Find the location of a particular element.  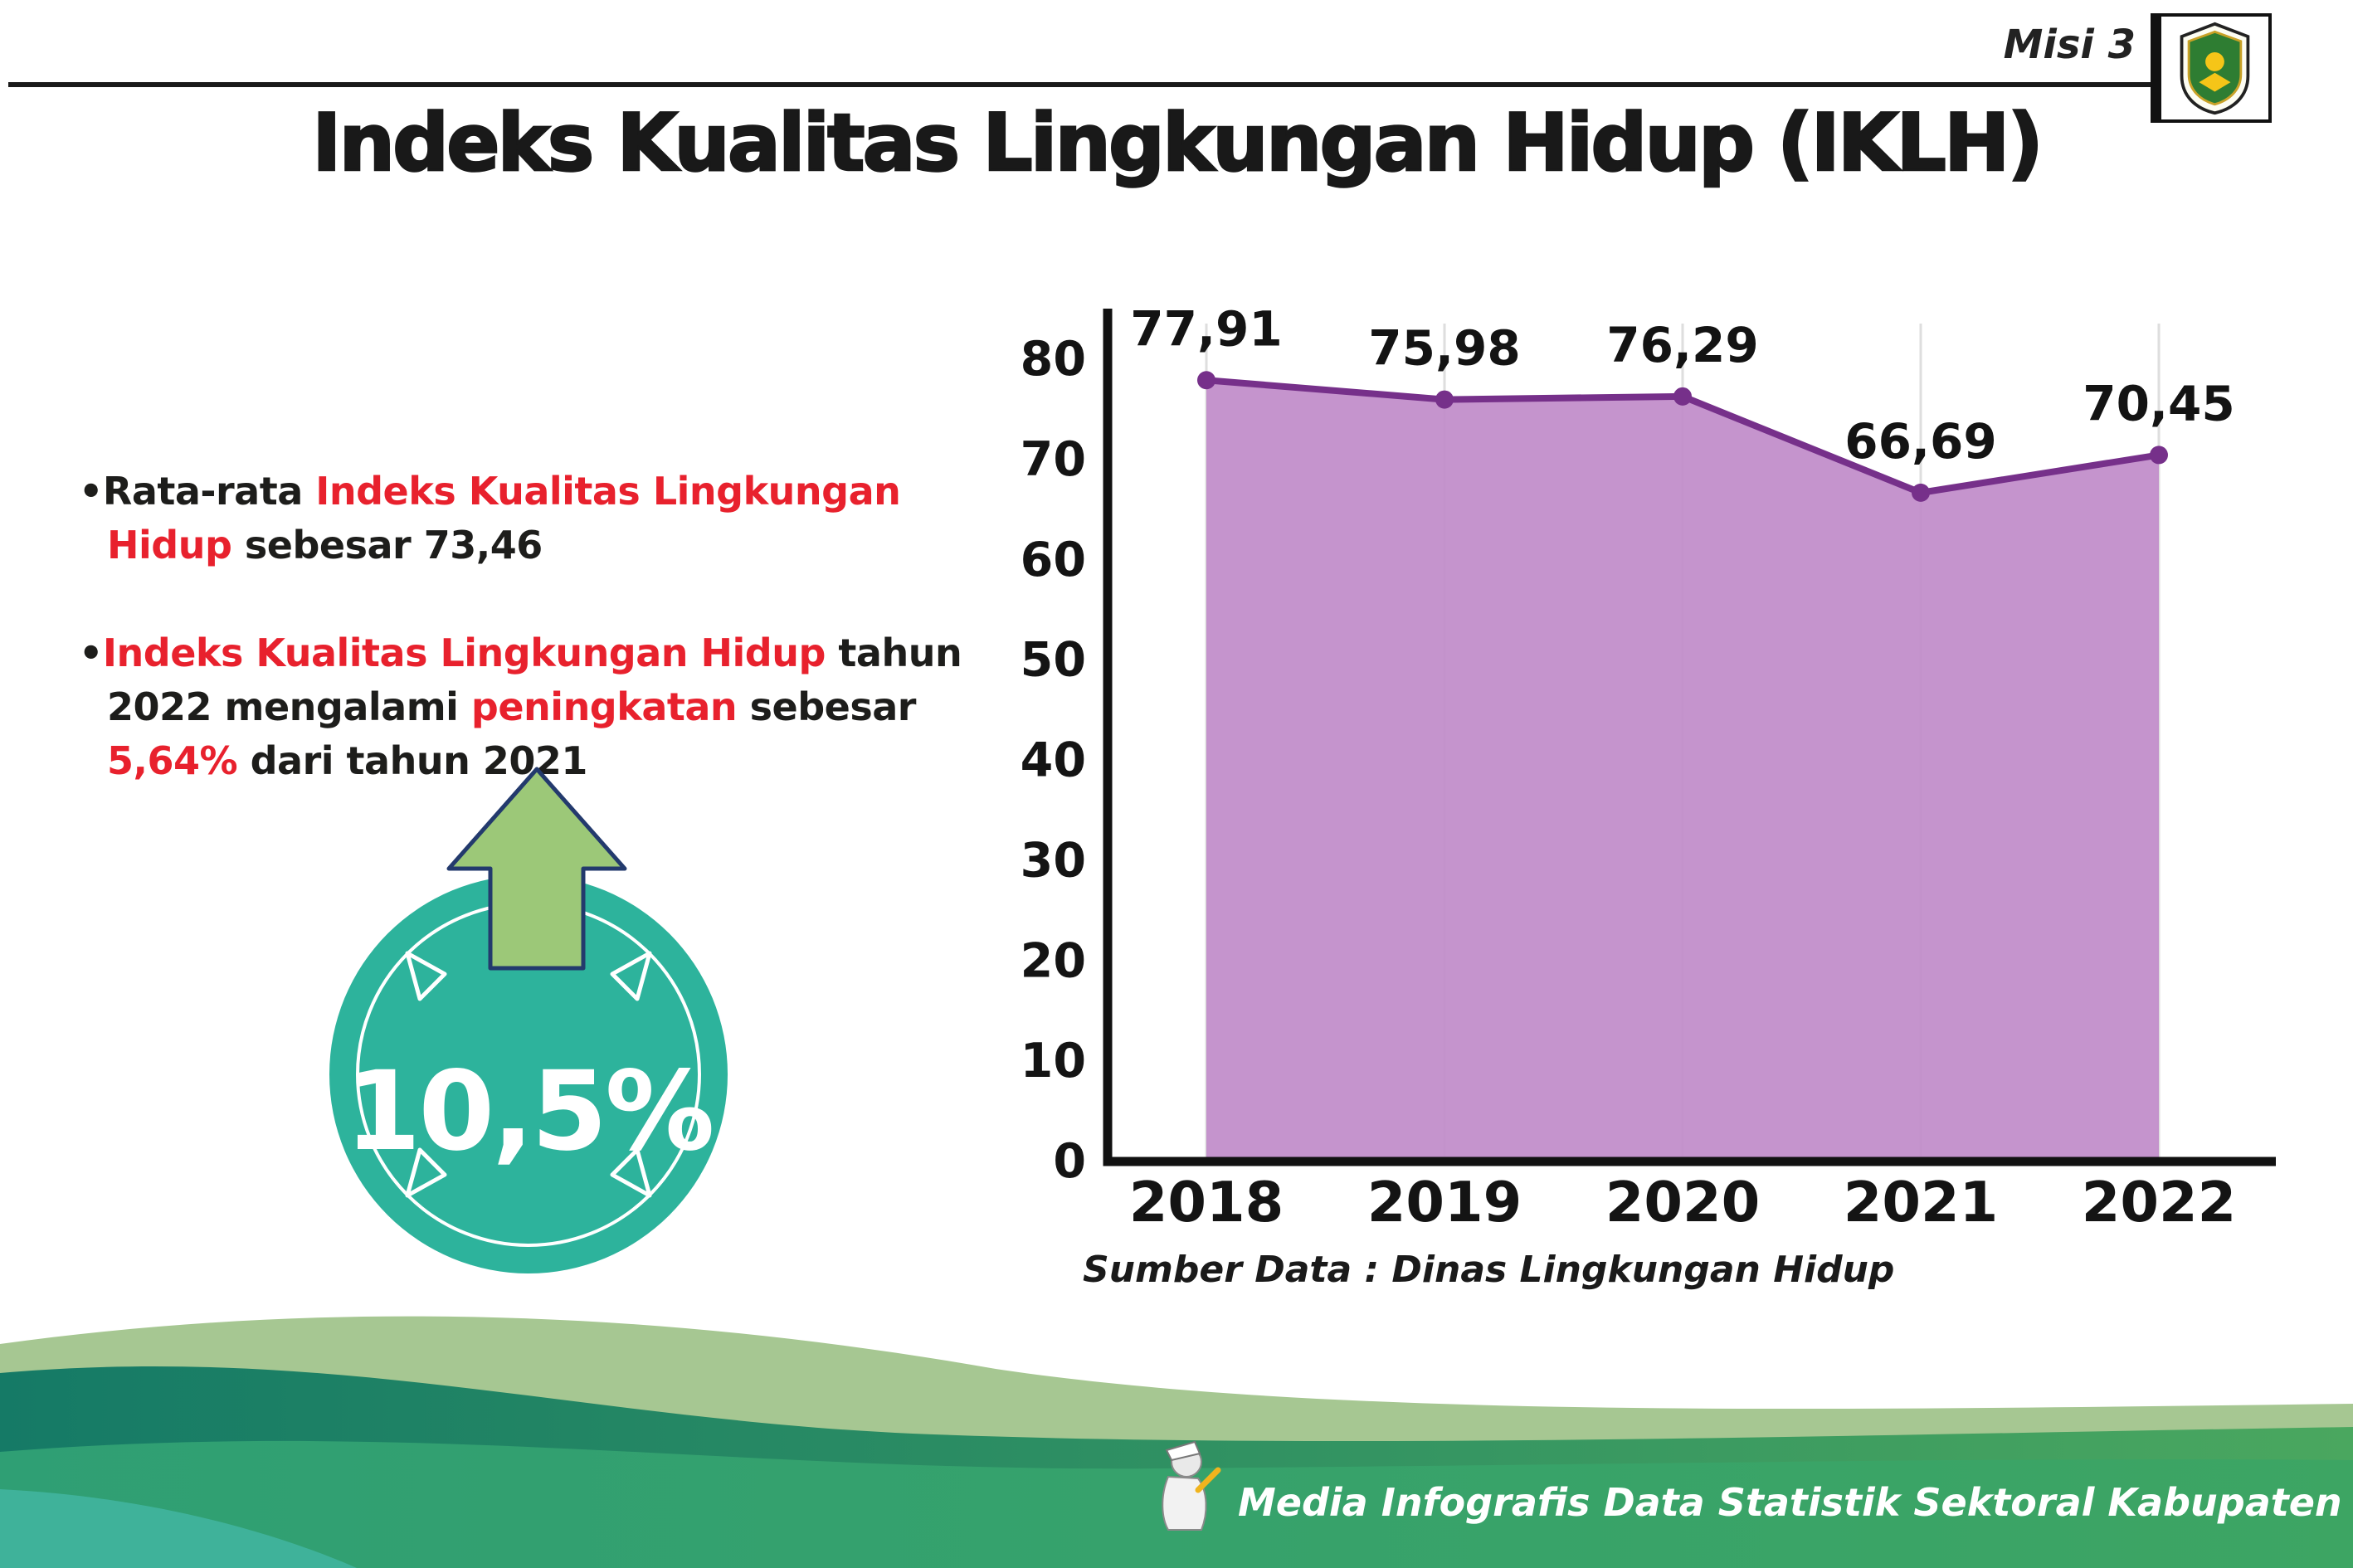

header-divider is located at coordinates (1100, 84).